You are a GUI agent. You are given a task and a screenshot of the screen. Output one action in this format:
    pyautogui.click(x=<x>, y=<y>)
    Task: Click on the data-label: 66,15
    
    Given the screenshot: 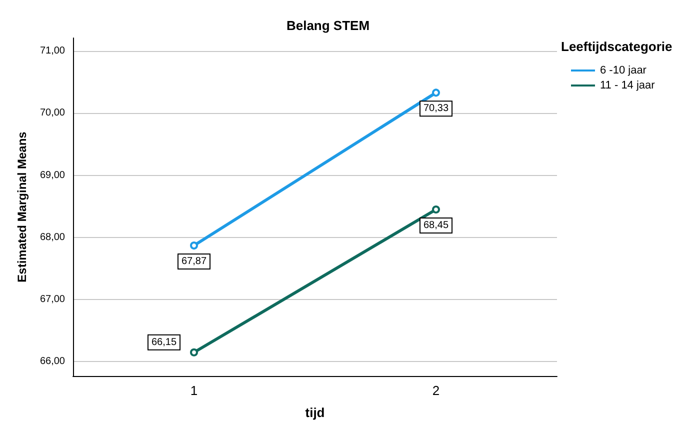 What is the action you would take?
    pyautogui.click(x=164, y=342)
    